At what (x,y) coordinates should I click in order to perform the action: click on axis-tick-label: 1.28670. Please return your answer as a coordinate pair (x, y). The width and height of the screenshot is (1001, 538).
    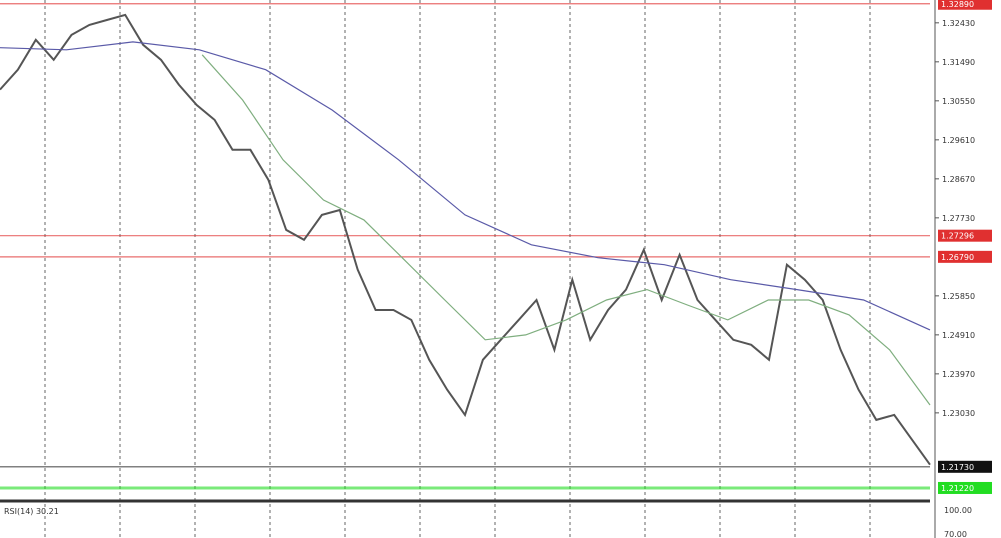
    Looking at the image, I should click on (958, 179).